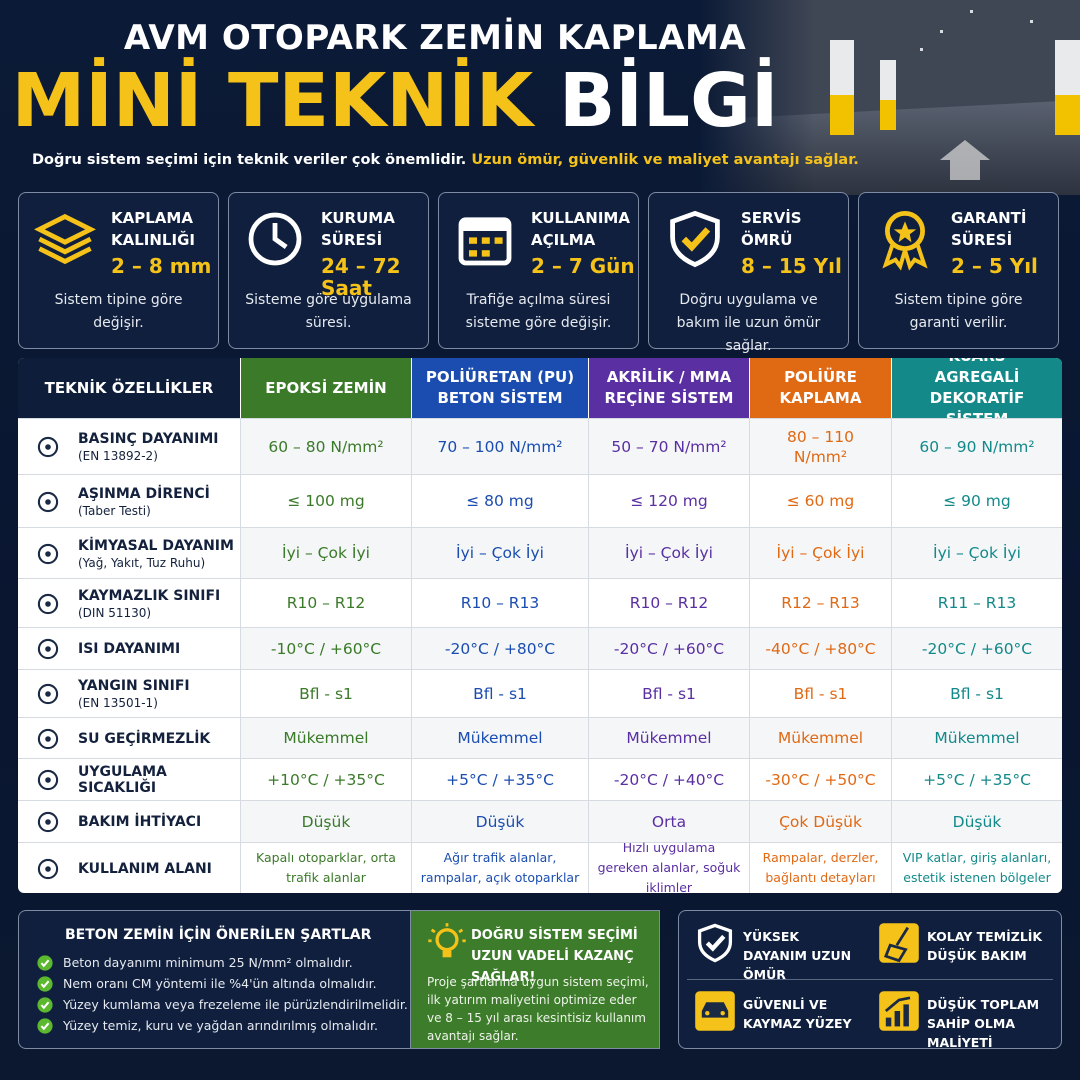 This screenshot has width=1080, height=1080. I want to click on row-label-text: KULLANIM ALANI, so click(145, 868).